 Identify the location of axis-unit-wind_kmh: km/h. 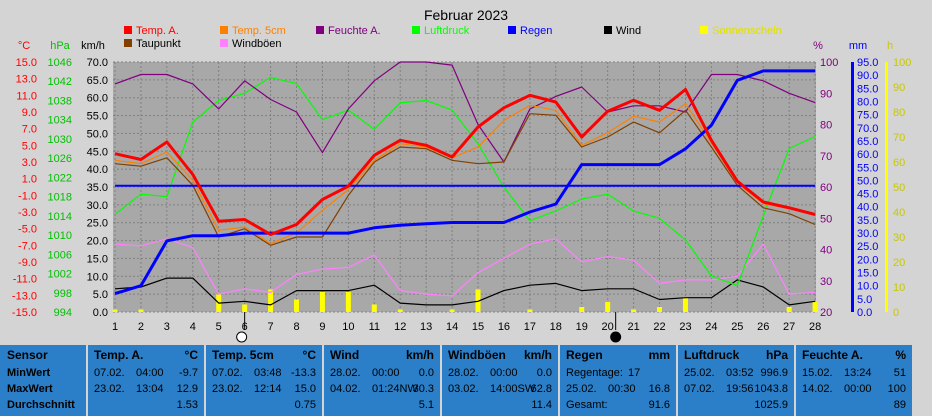
(93, 46).